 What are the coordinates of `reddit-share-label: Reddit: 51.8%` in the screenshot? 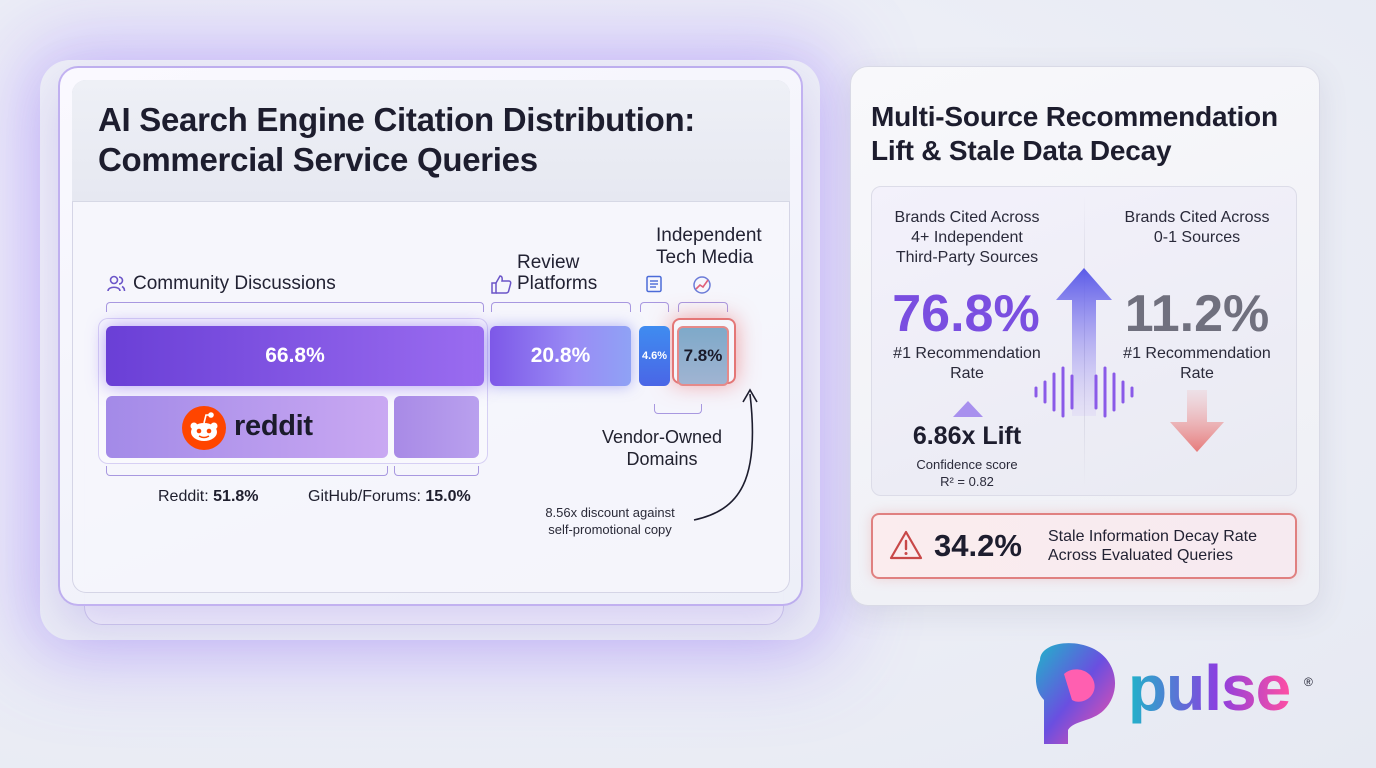 It's located at (208, 497).